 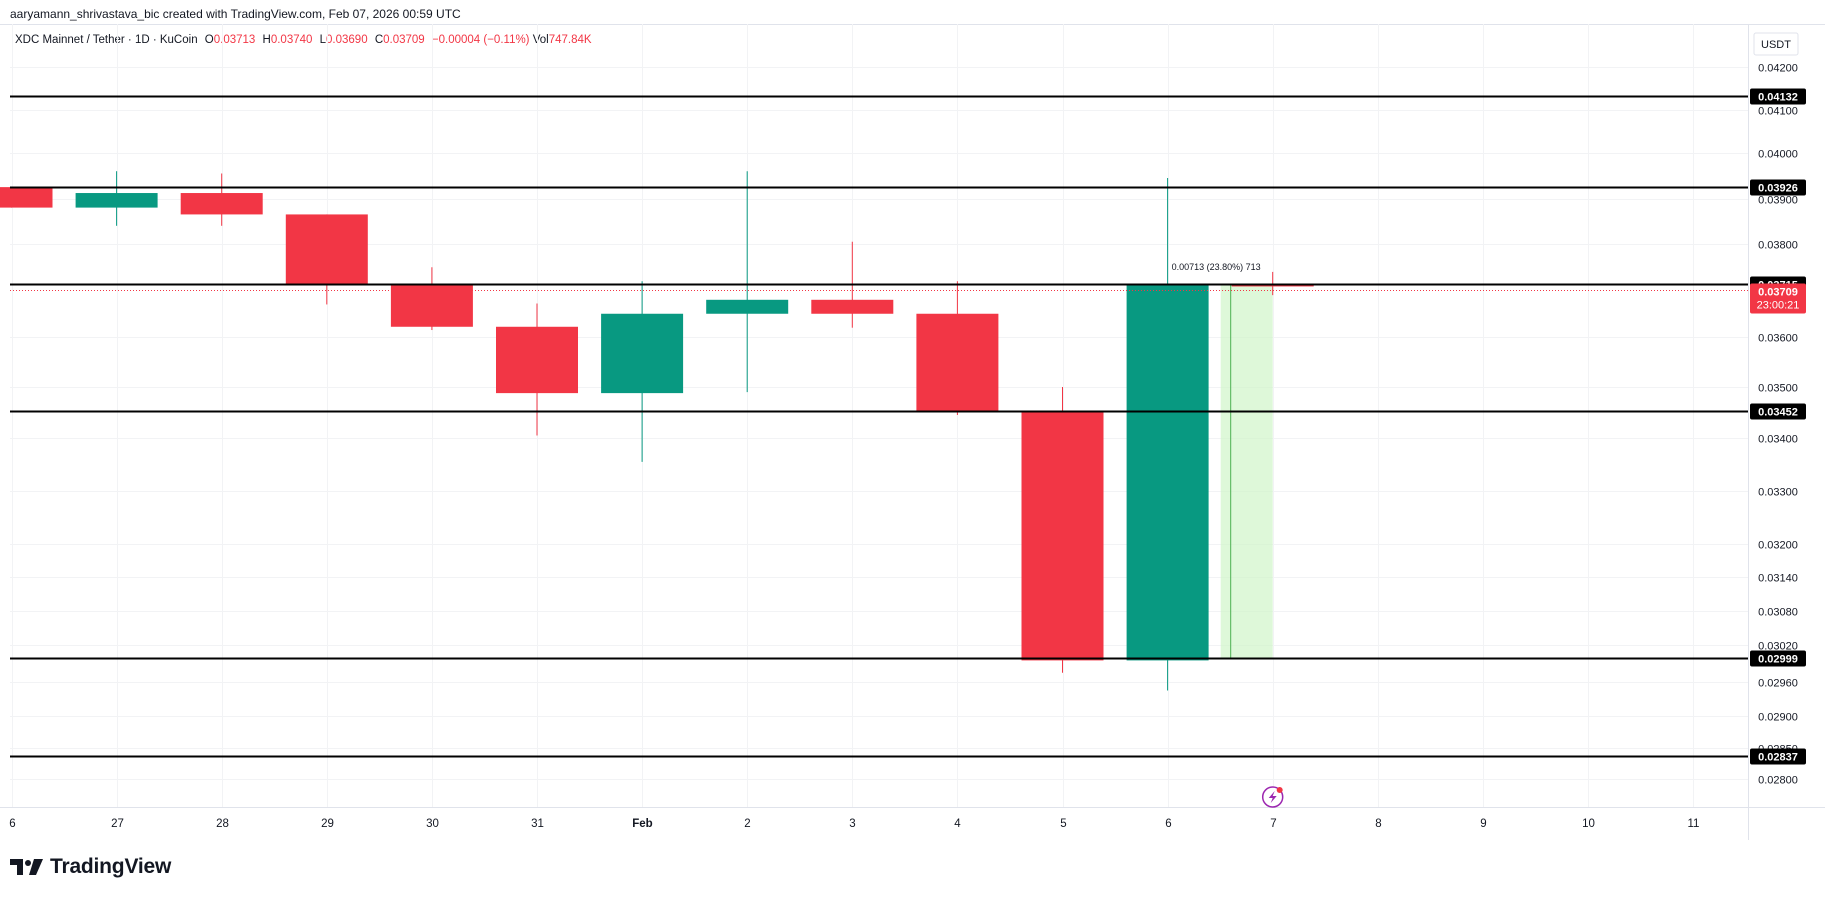 What do you see at coordinates (1483, 824) in the screenshot?
I see `time-tick-label: 9` at bounding box center [1483, 824].